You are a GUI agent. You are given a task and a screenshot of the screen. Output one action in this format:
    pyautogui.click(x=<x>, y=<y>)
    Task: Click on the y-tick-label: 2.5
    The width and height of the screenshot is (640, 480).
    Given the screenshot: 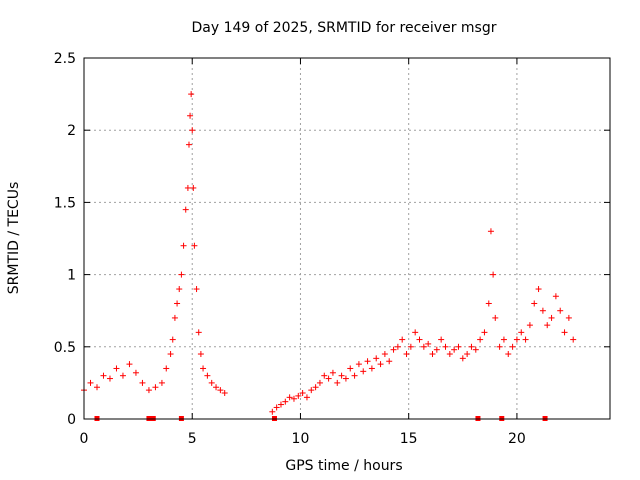 What is the action you would take?
    pyautogui.click(x=65, y=59)
    